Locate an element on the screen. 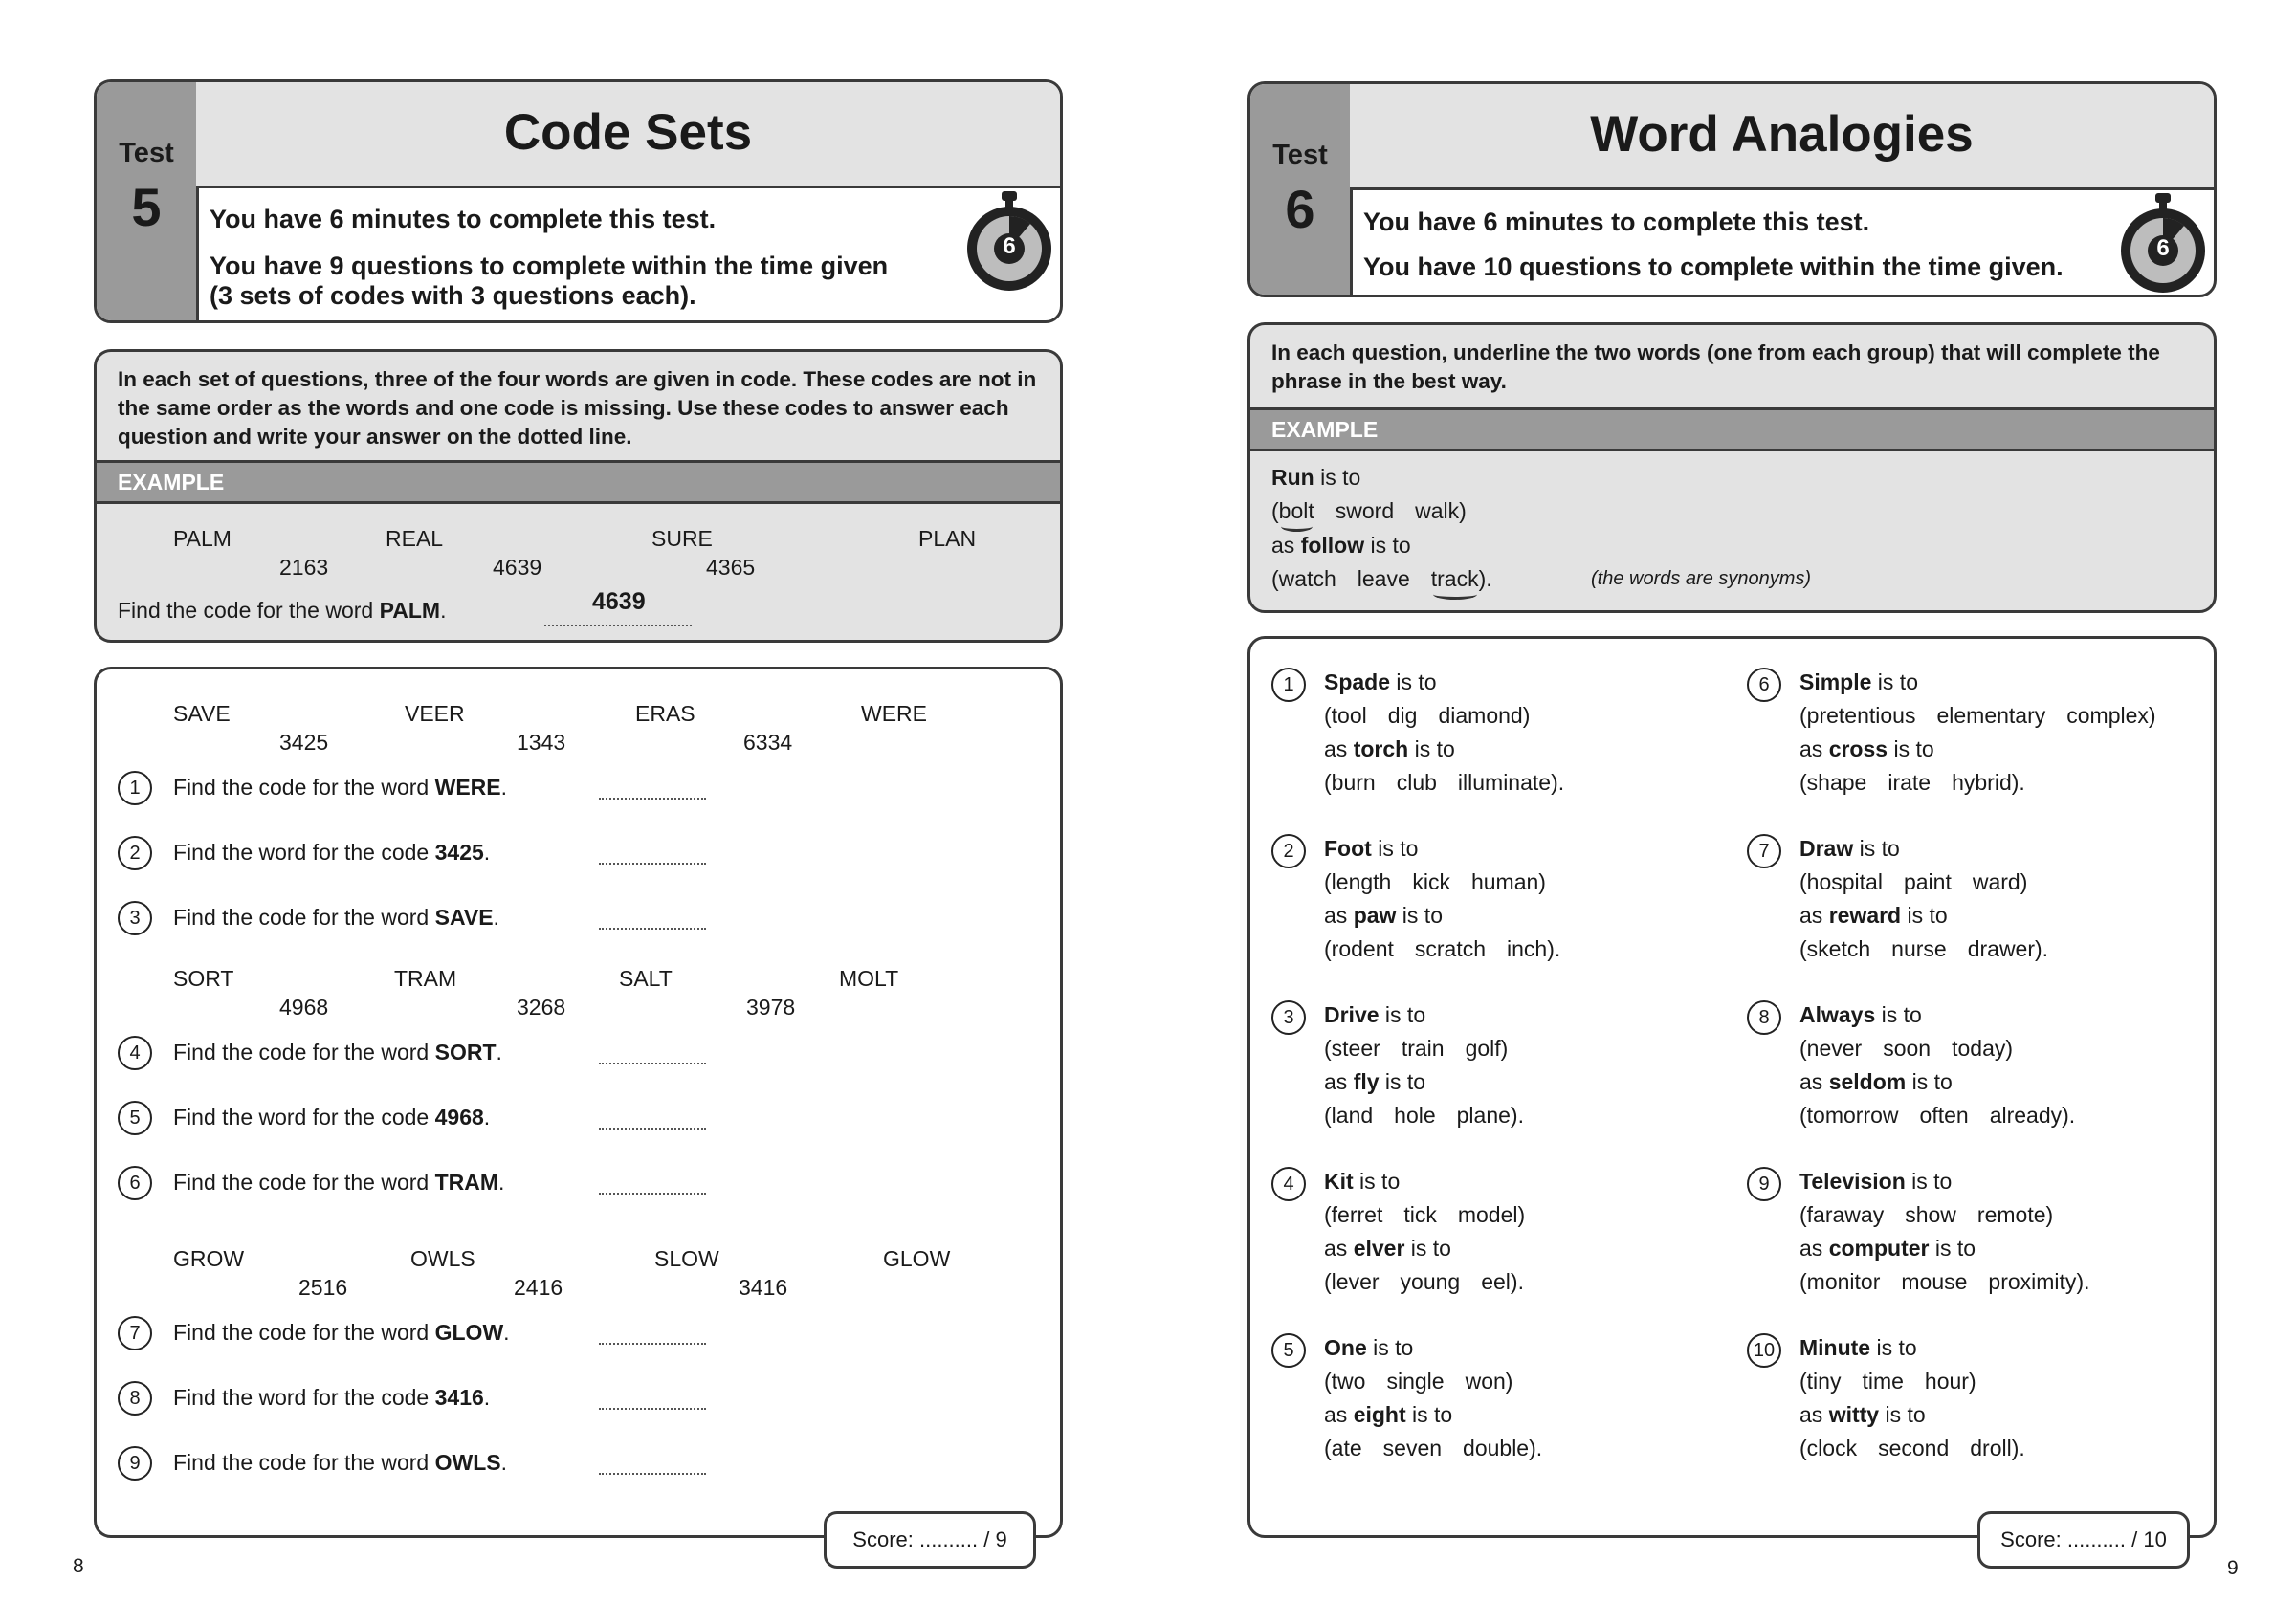 The height and width of the screenshot is (1624, 2296). word-group-2: (sketch nurse drawer). is located at coordinates (1924, 949).